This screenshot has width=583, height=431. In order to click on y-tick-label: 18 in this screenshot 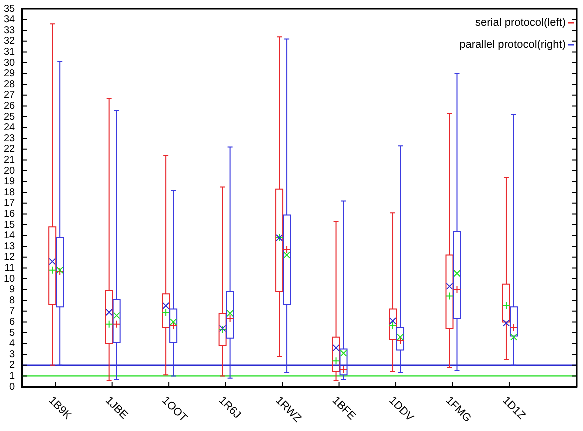, I will do `click(10, 192)`.